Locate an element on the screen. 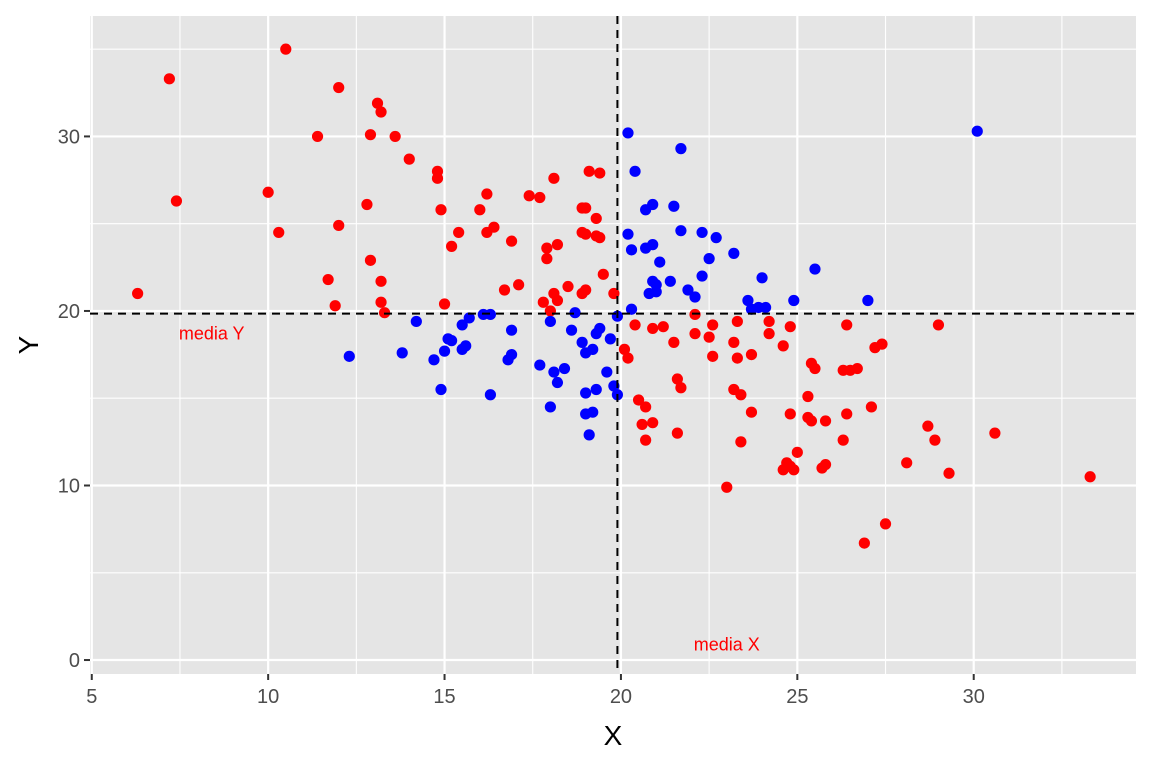 The image size is (1152, 768). x-tick-label: 10 is located at coordinates (268, 697).